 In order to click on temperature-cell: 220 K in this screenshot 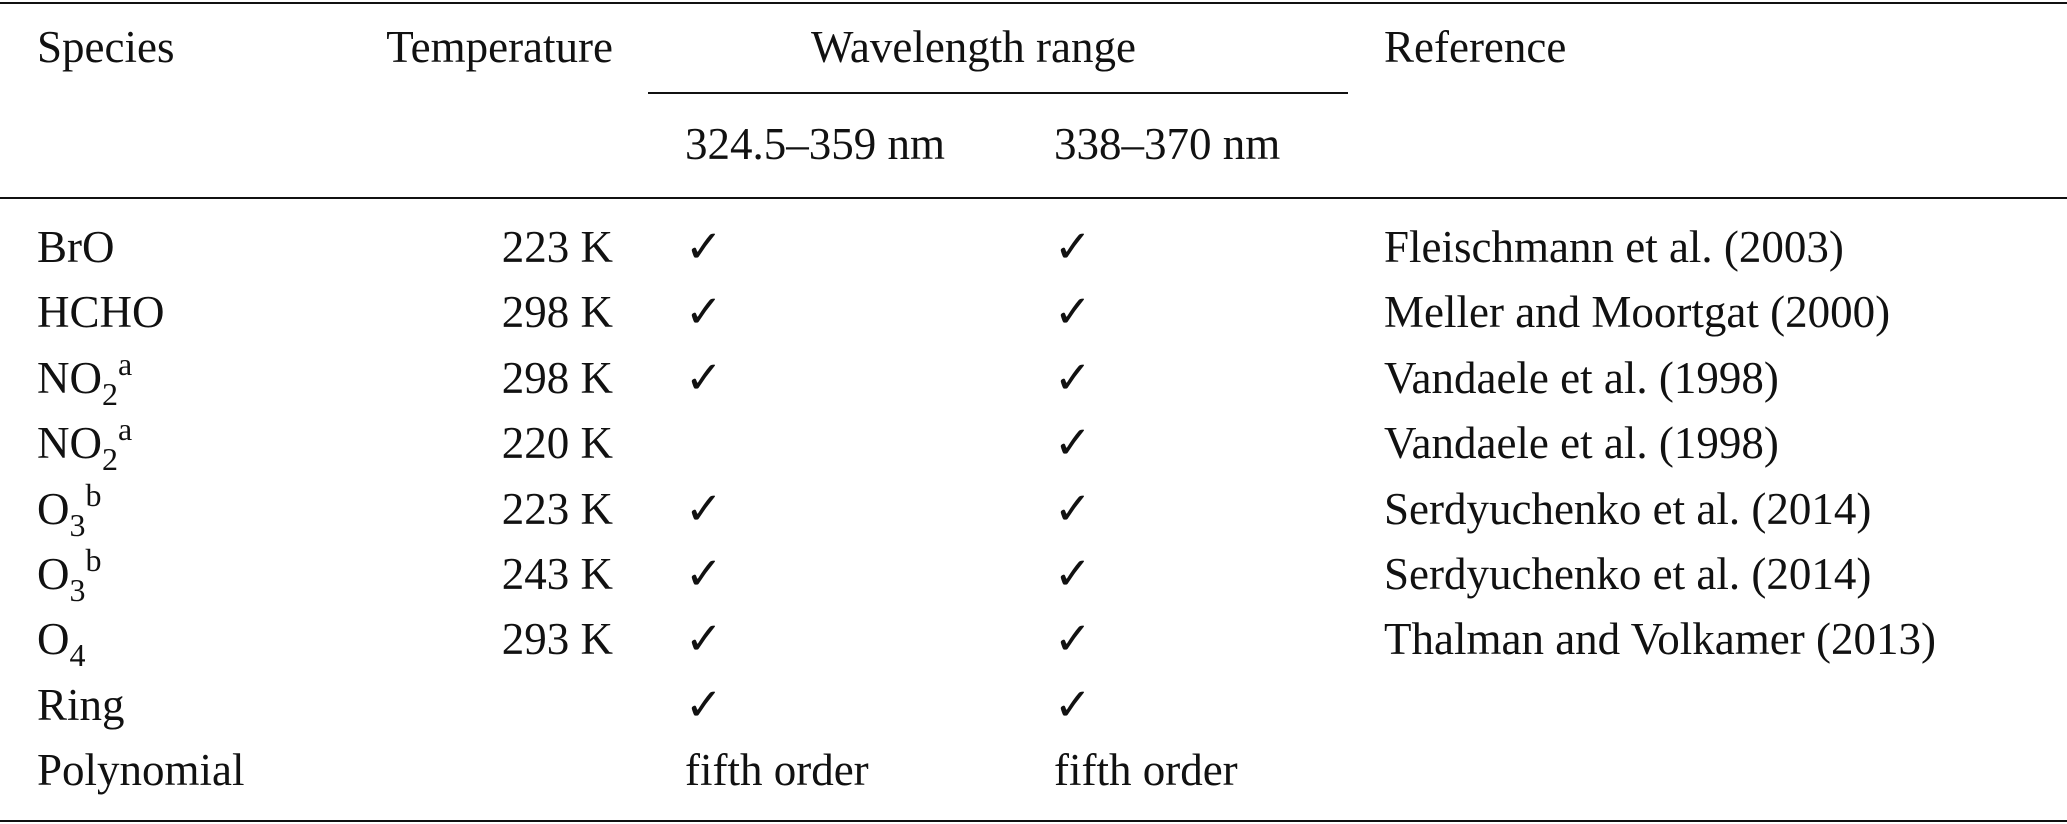, I will do `click(557, 443)`.